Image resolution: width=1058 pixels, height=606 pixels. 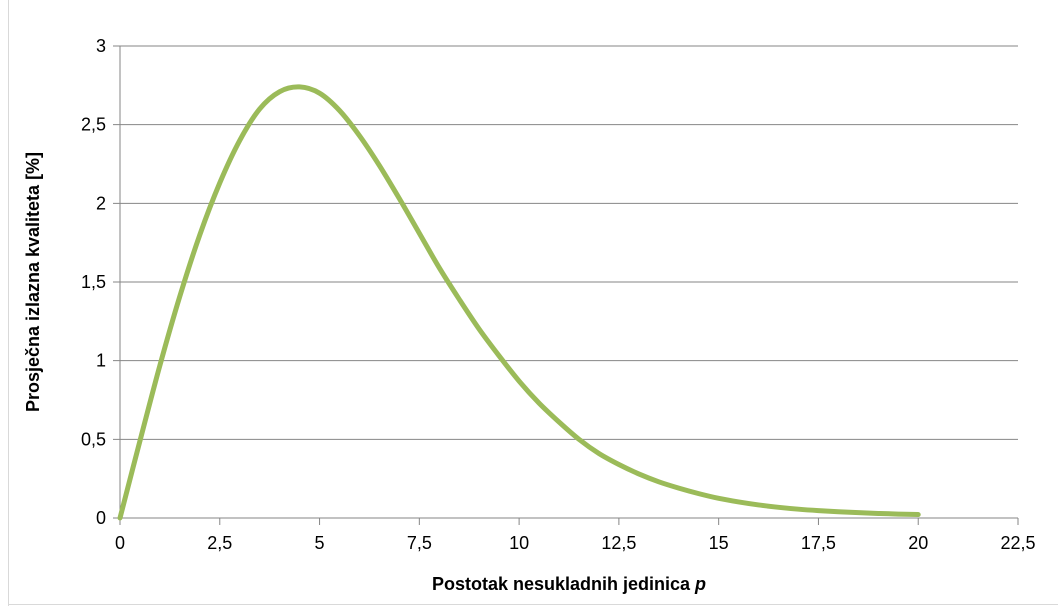 I want to click on chart-frame-left, so click(x=8, y=303).